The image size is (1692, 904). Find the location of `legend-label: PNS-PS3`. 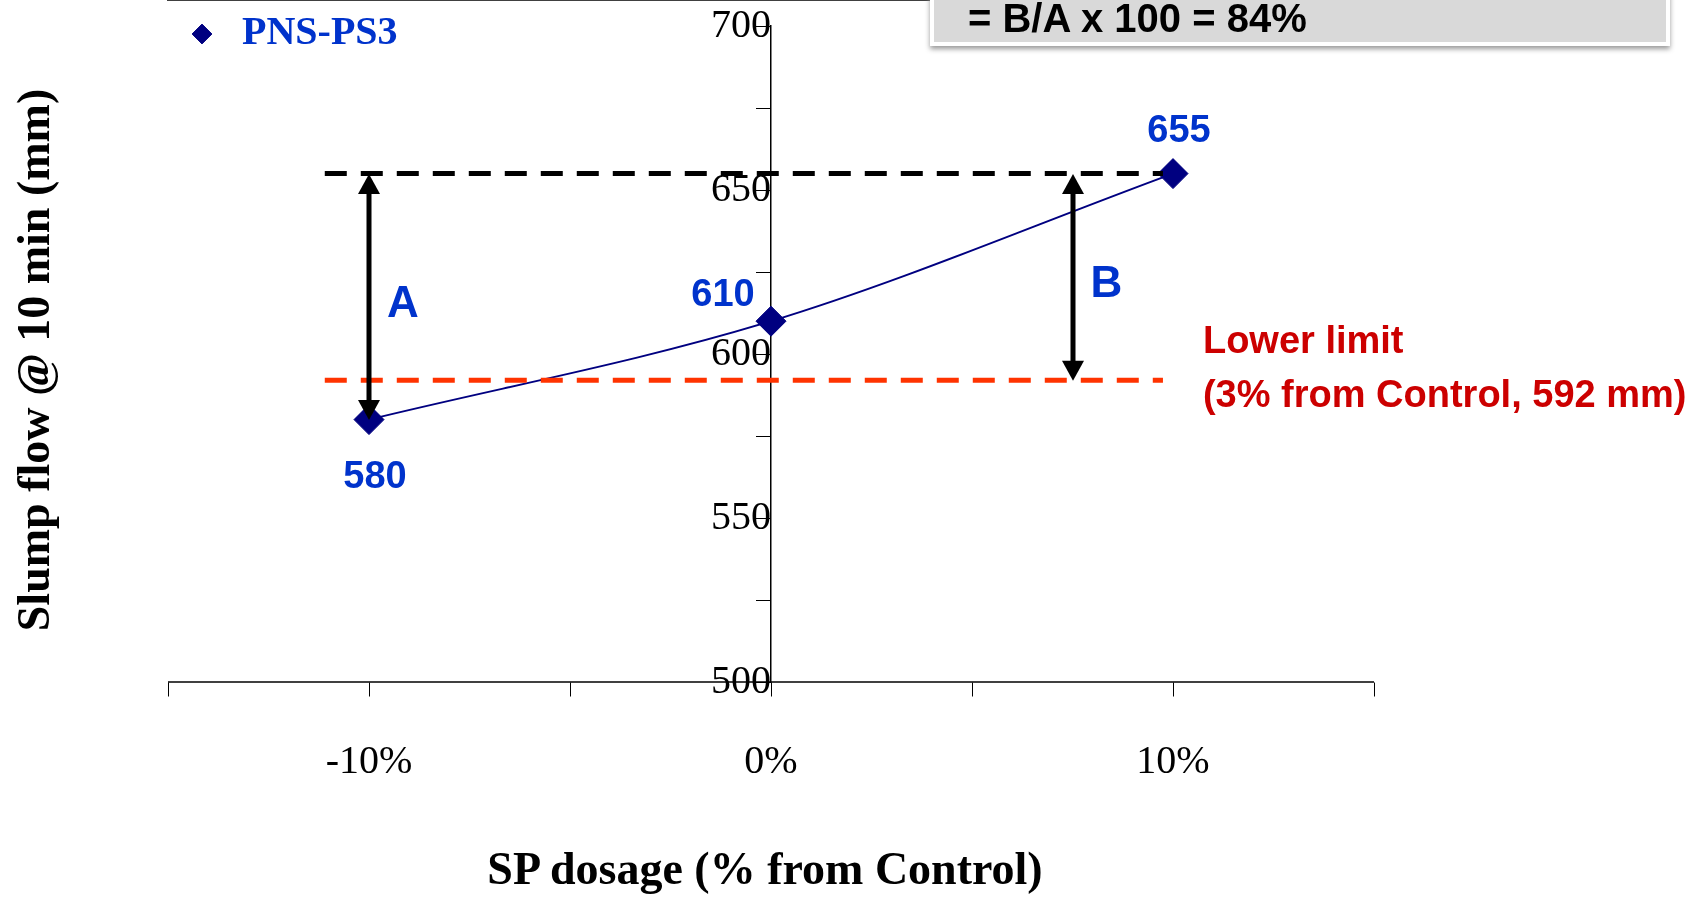

legend-label: PNS-PS3 is located at coordinates (320, 31).